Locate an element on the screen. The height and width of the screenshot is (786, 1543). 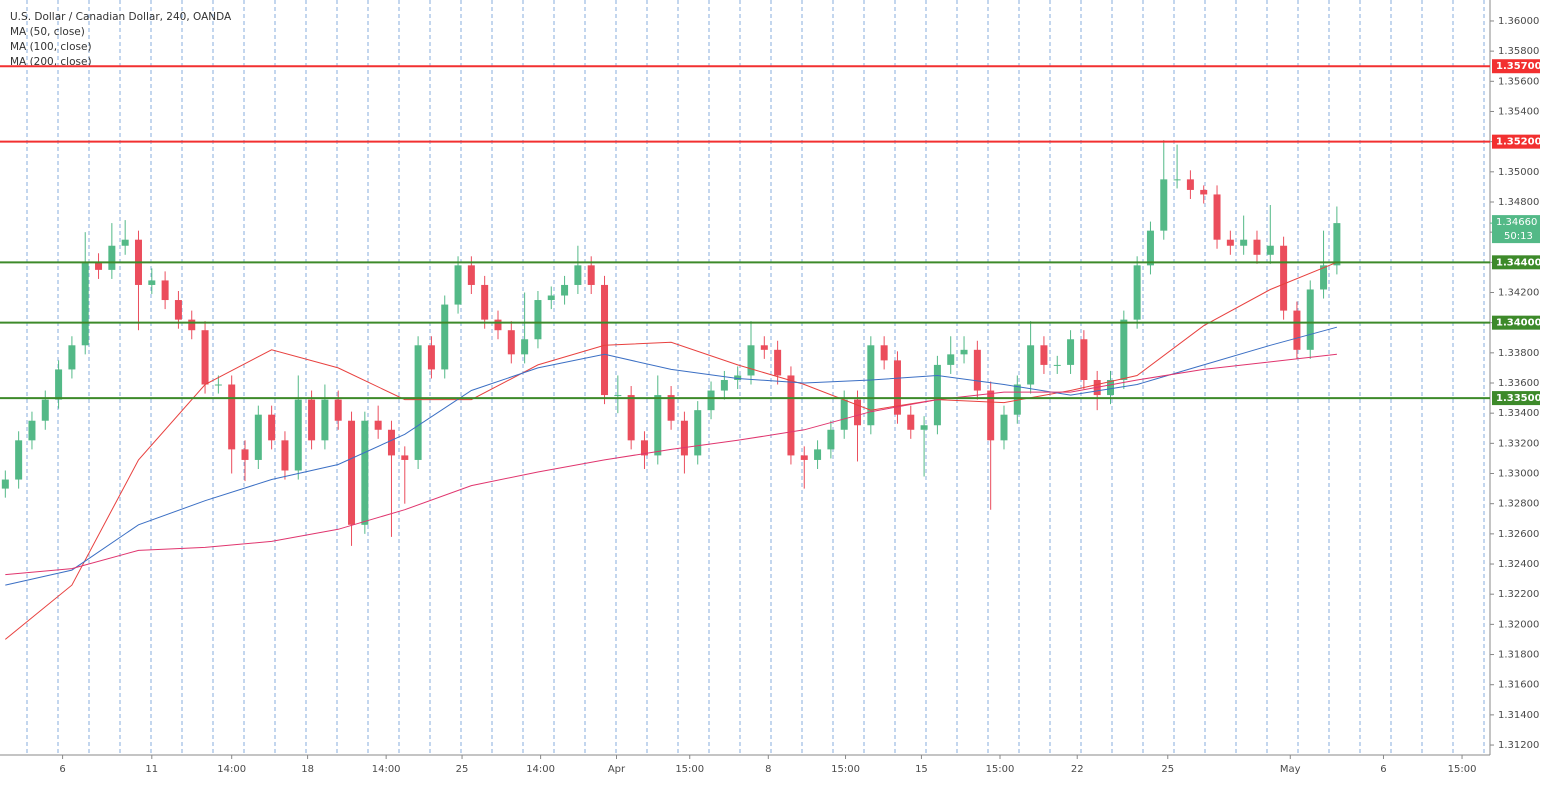
y-tick-label: 1.33800 is located at coordinates (1518, 353).